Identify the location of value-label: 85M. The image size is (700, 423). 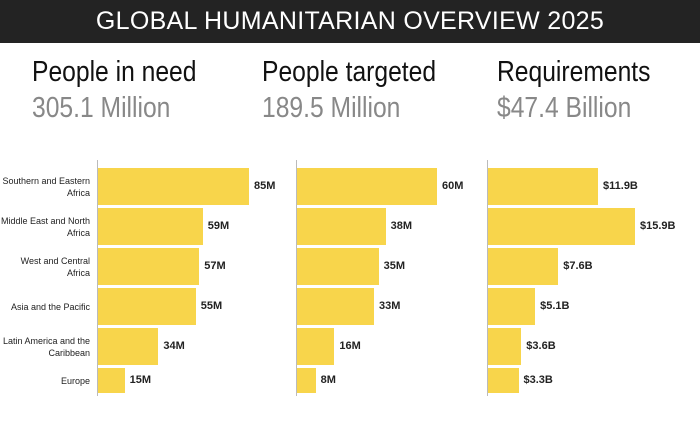
(265, 185).